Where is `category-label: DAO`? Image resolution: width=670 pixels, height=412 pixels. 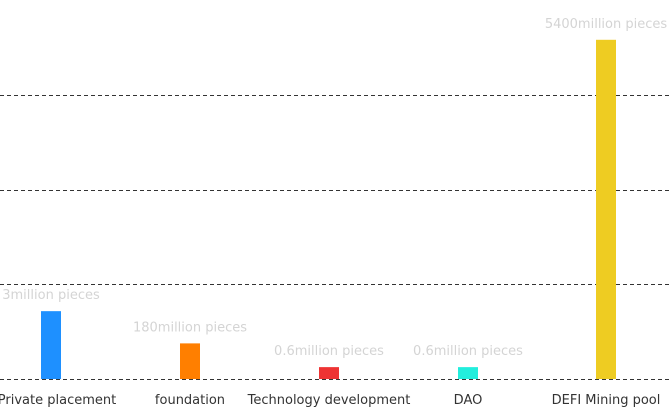
category-label: DAO is located at coordinates (468, 400).